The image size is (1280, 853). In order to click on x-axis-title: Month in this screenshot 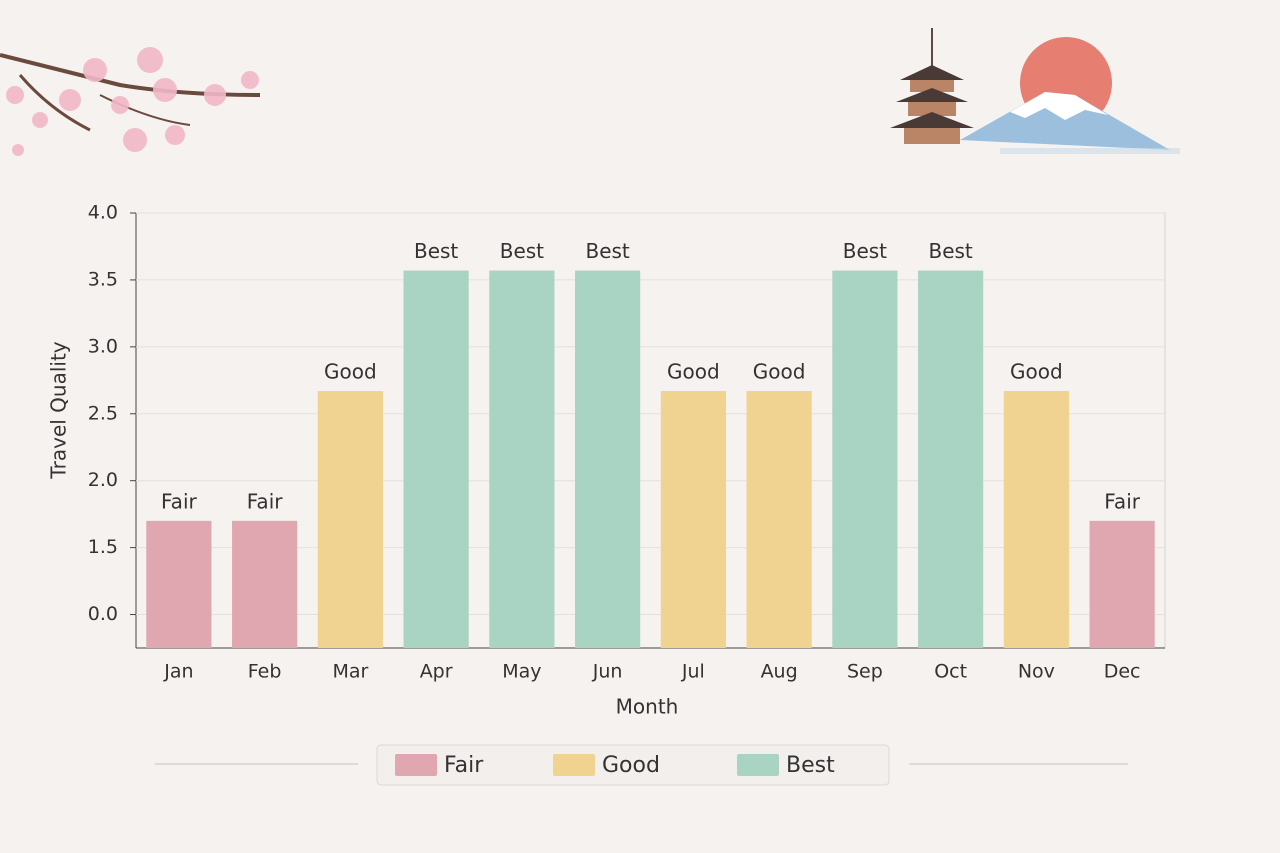, I will do `click(647, 707)`.